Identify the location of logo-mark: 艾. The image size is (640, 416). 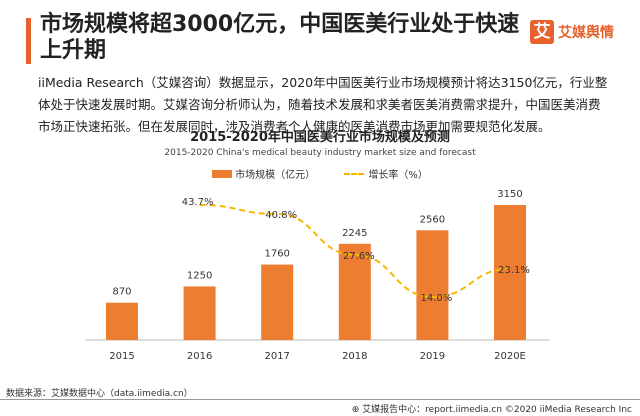
(542, 32).